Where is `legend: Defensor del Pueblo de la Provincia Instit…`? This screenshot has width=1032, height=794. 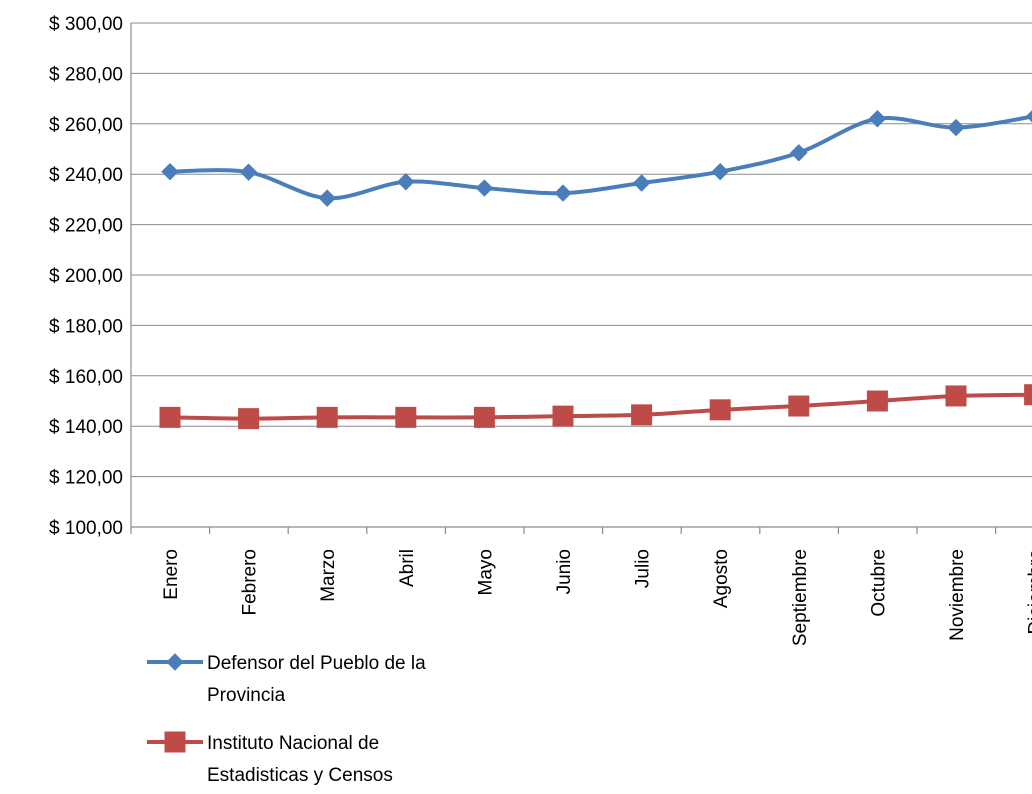
legend: Defensor del Pueblo de la Provincia Instit… is located at coordinates (286, 719).